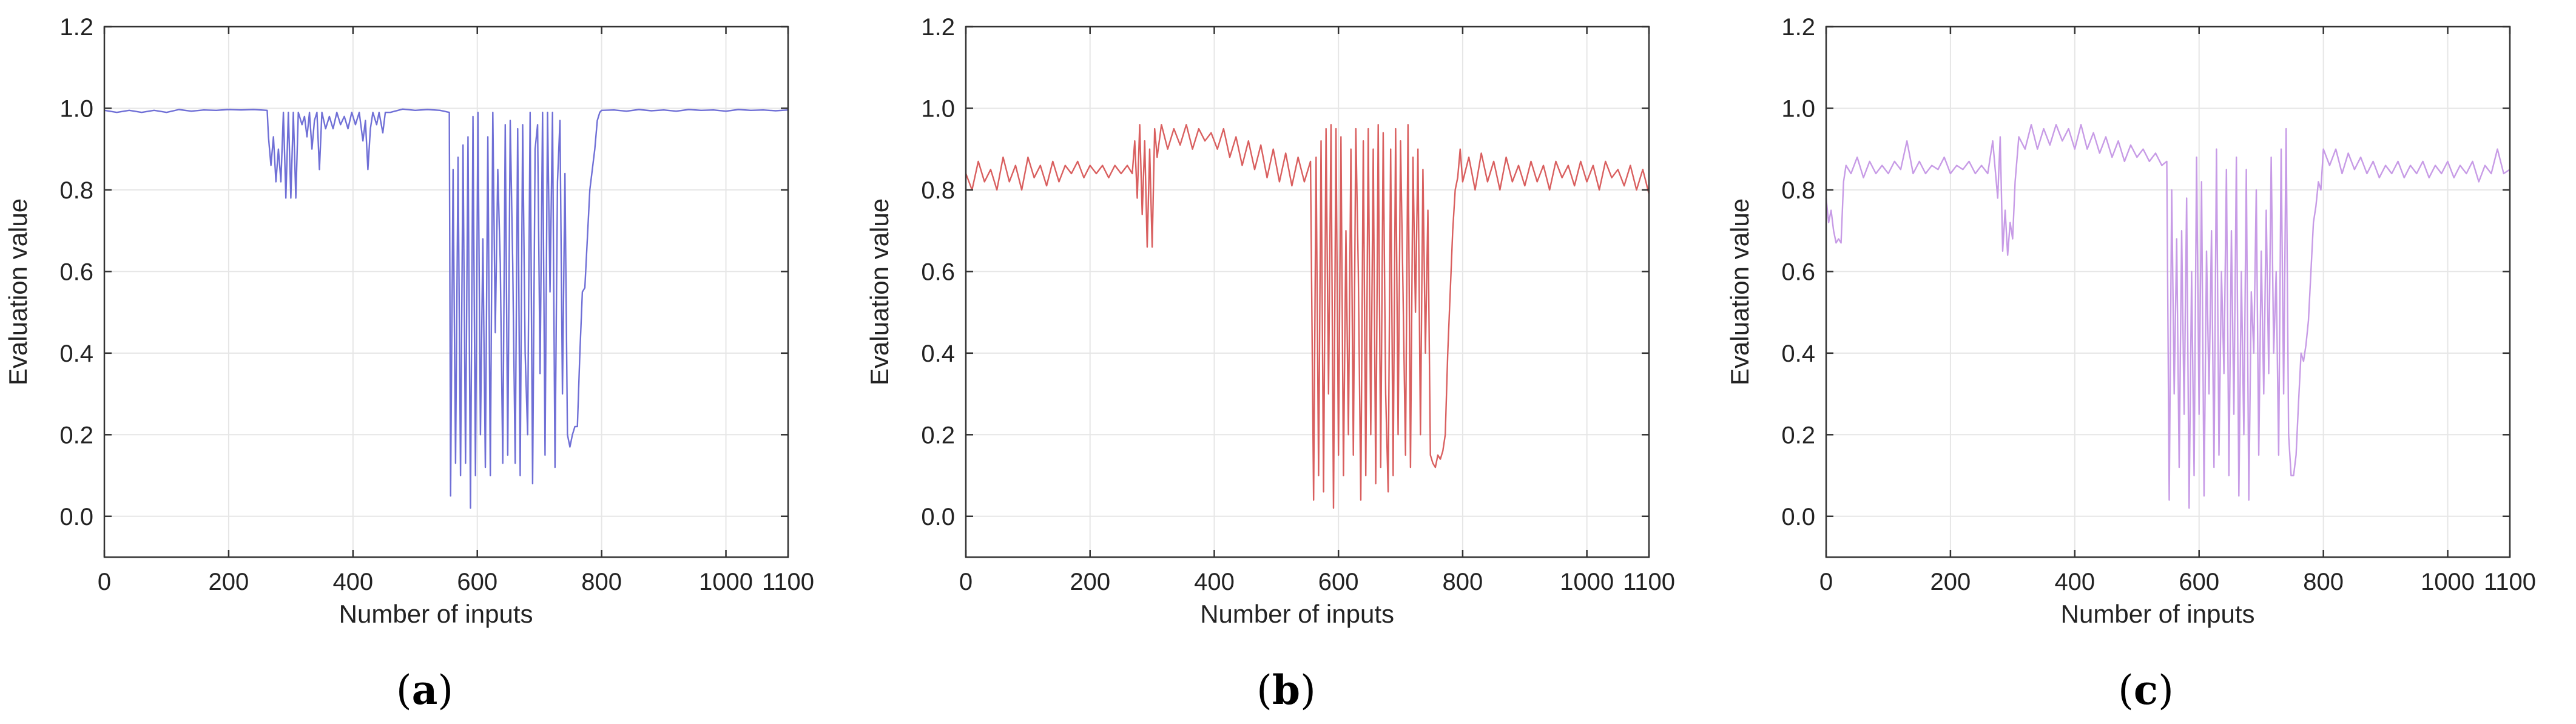 This screenshot has height=724, width=2576. I want to click on chart-b-xtick-label: 400, so click(1214, 582).